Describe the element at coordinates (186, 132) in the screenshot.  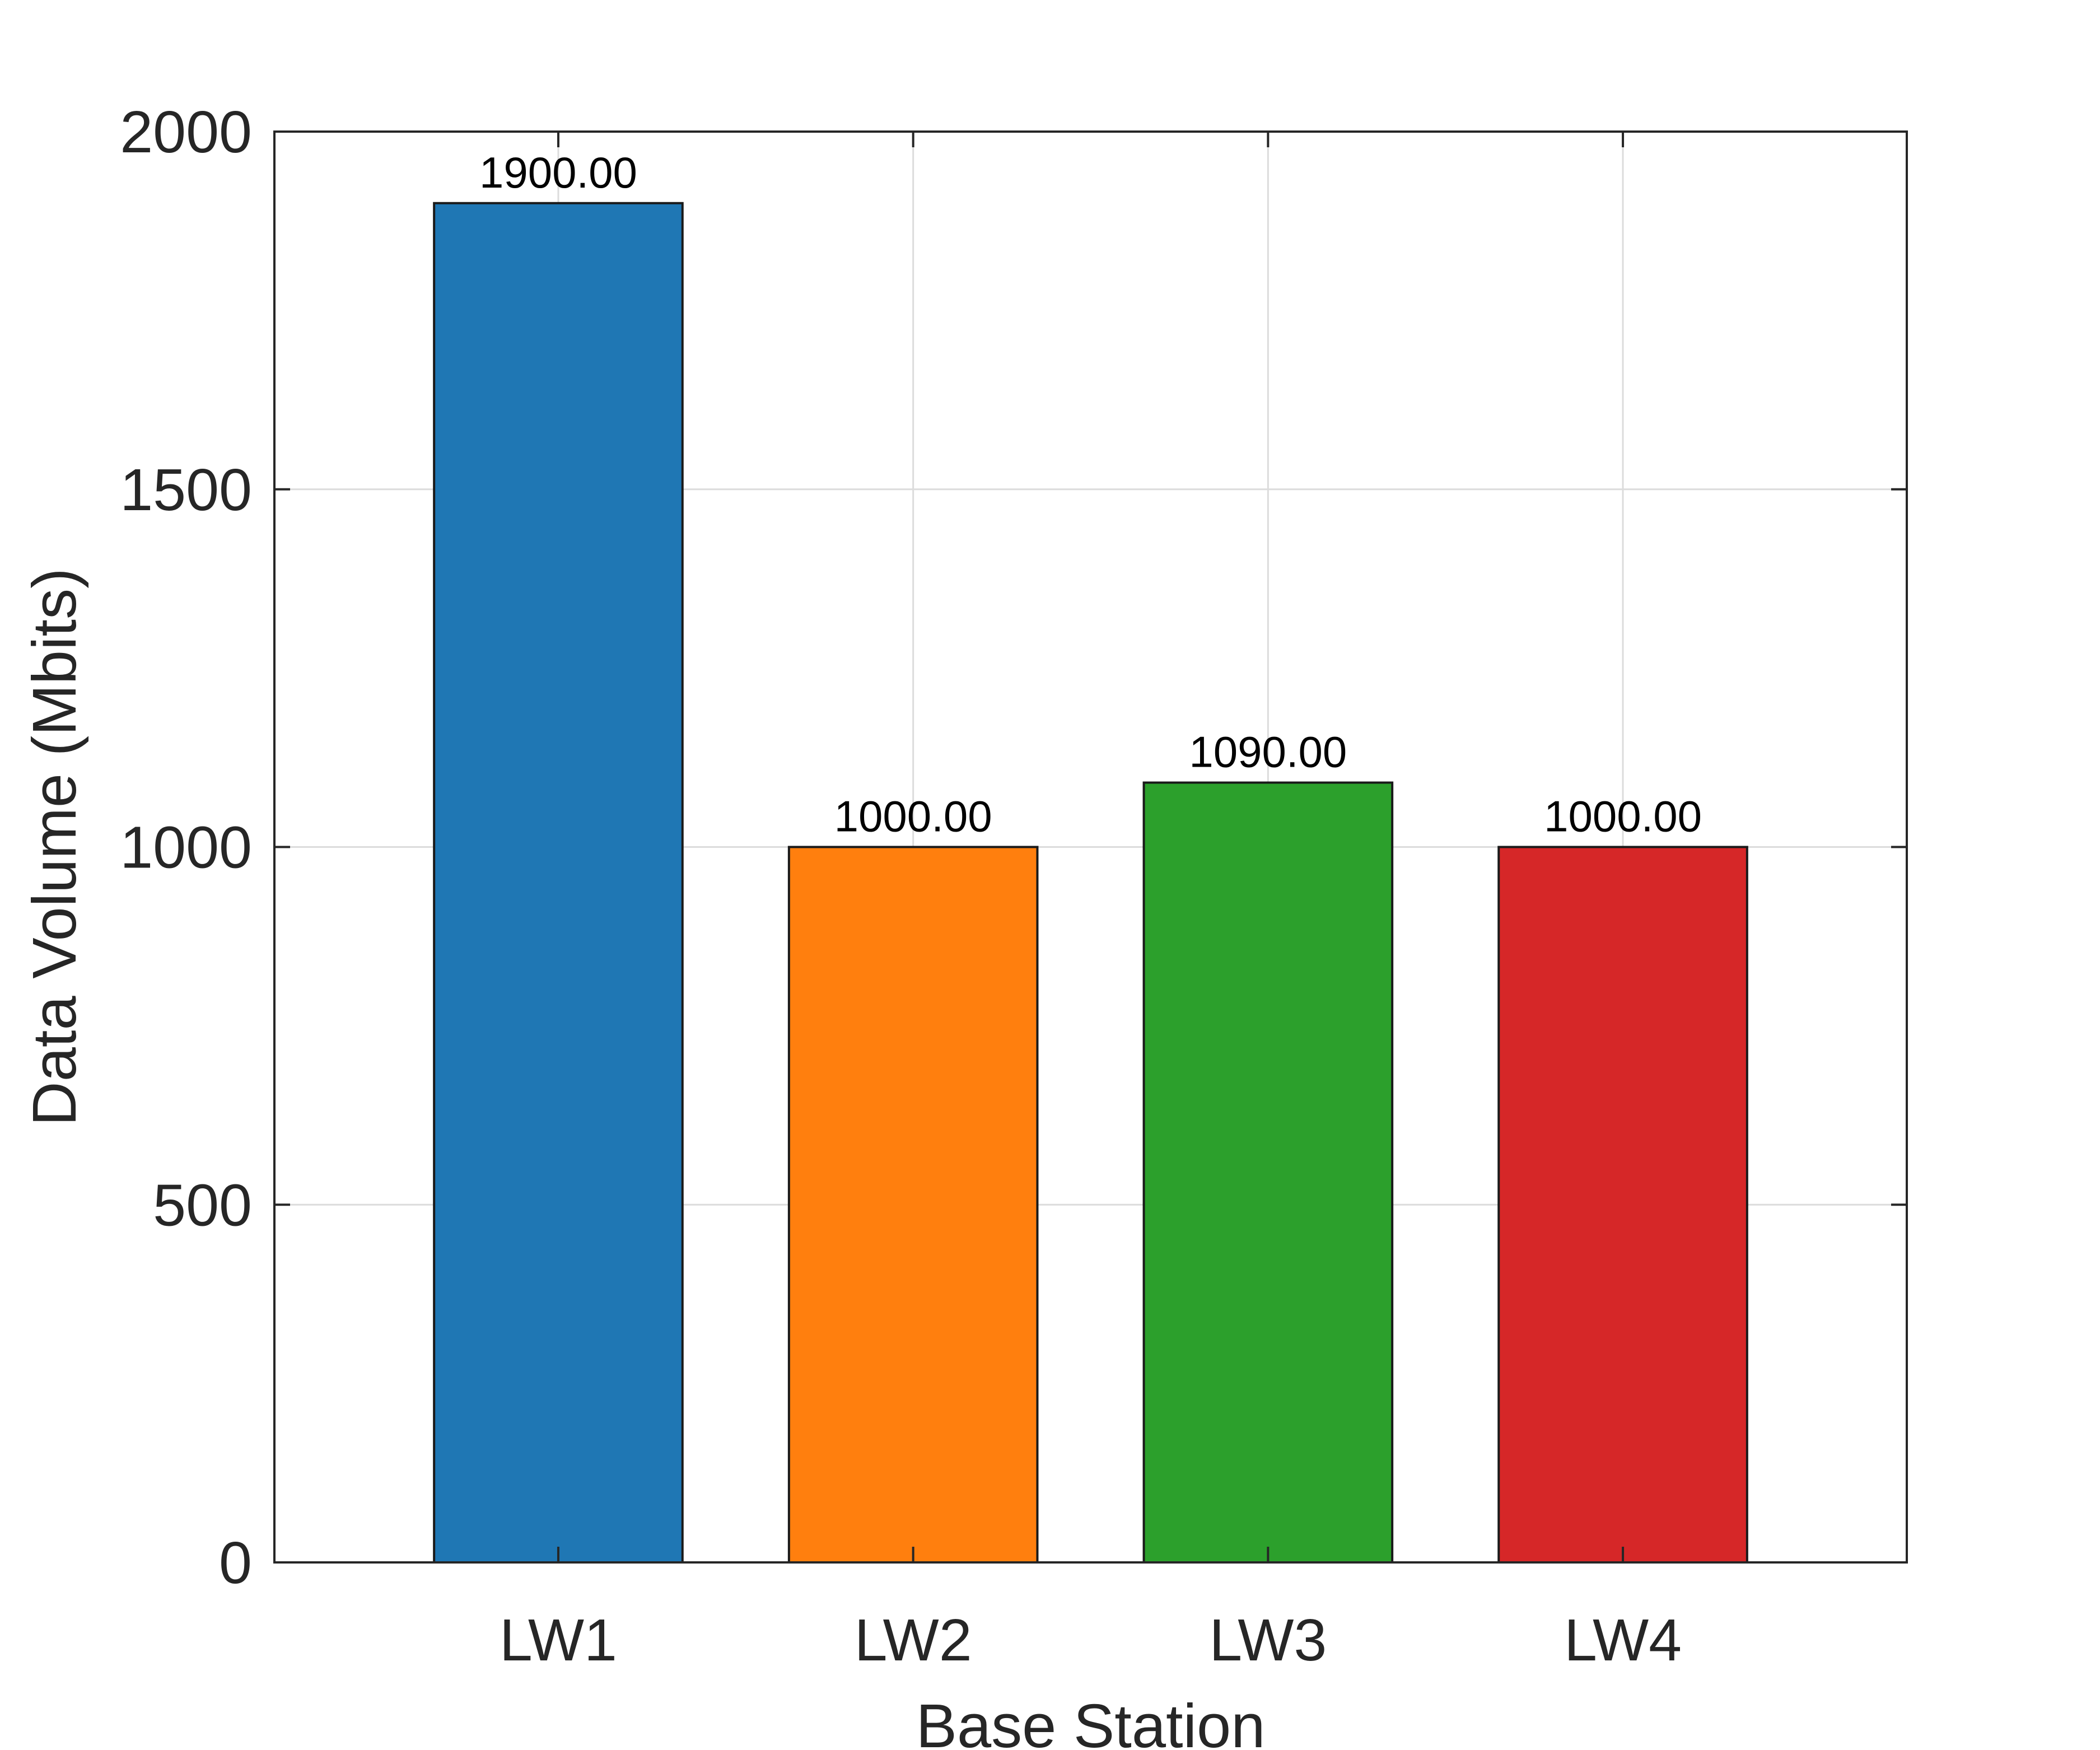
I see `y-tick-label: 2000` at that location.